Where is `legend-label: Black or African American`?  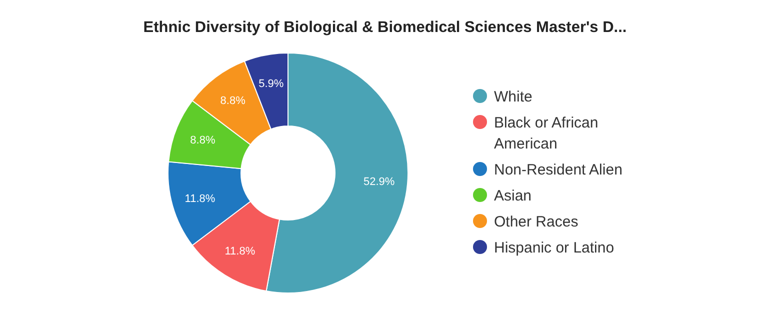
legend-label: Black or African American is located at coordinates (546, 133).